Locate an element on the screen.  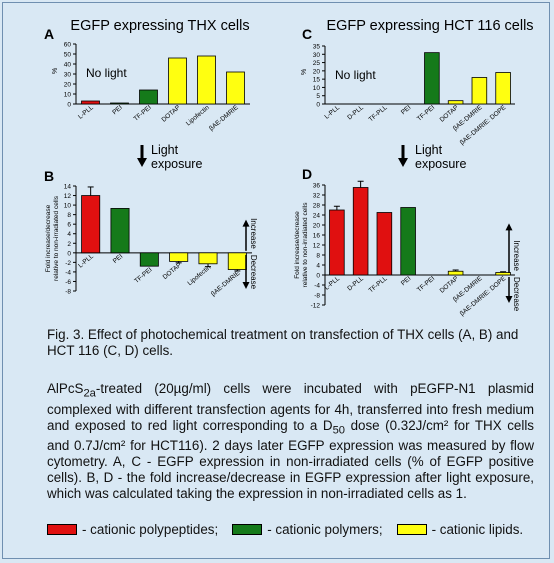
decrease-label: Decrease is located at coordinates (253, 272).